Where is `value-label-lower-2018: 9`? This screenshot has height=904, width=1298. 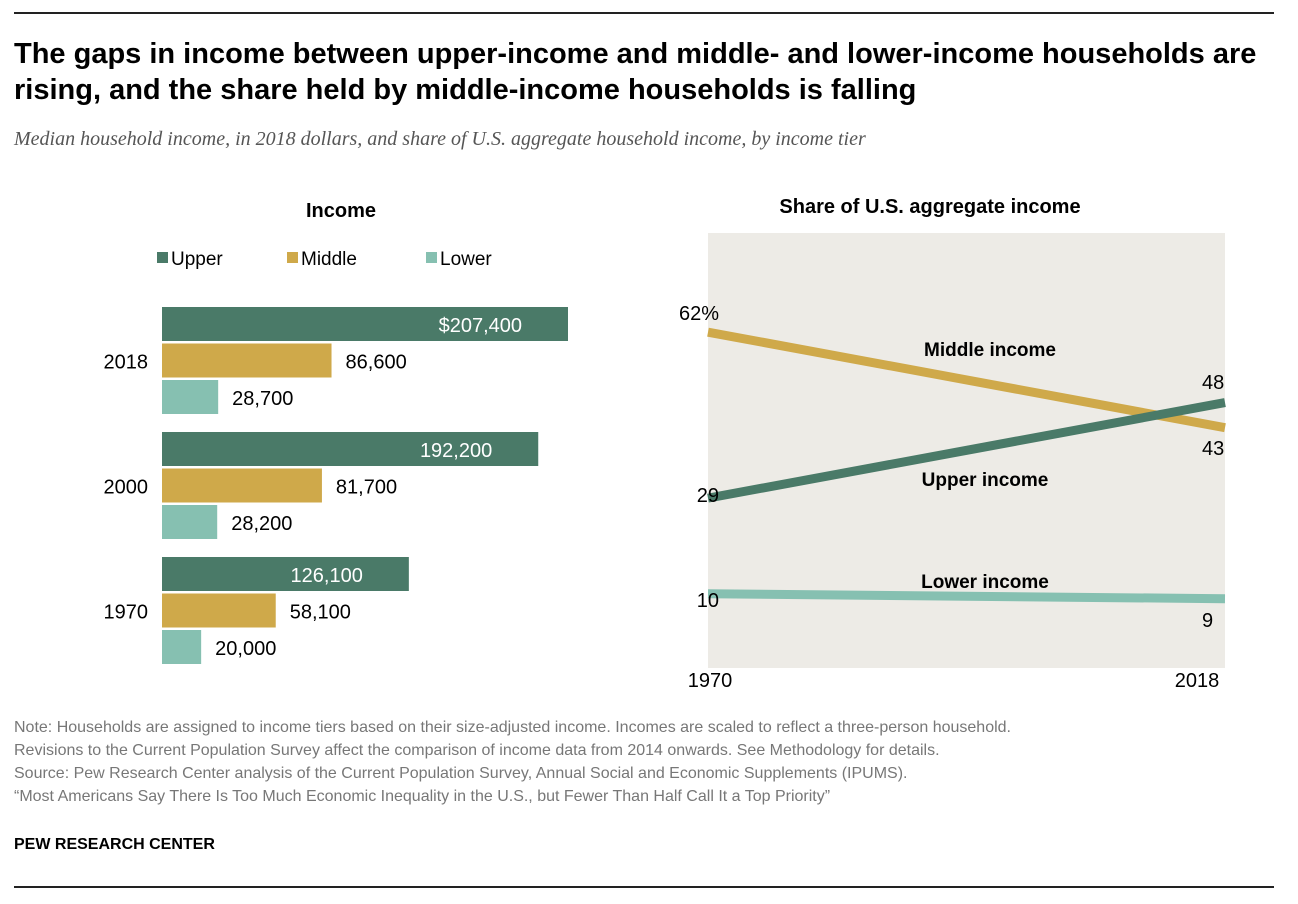
value-label-lower-2018: 9 is located at coordinates (1207, 621).